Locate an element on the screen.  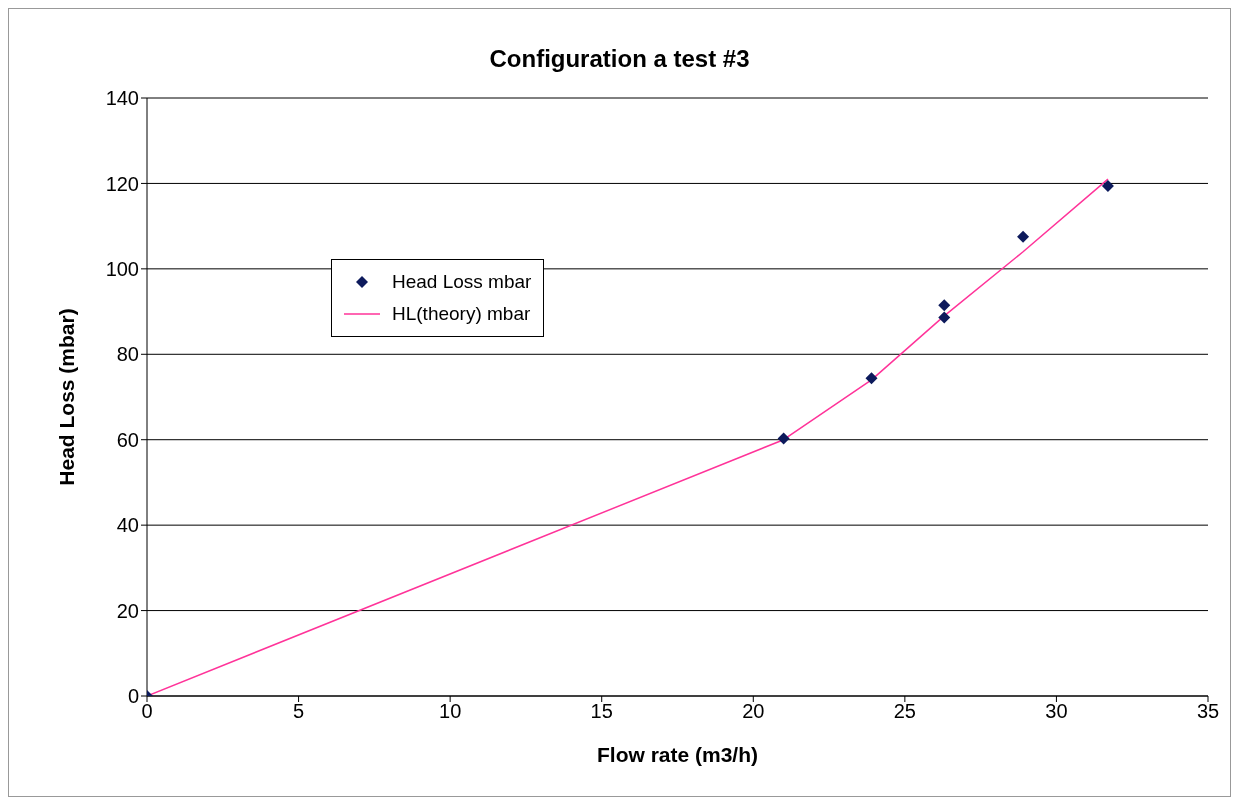
x-tick-label: 30 is located at coordinates (1056, 711).